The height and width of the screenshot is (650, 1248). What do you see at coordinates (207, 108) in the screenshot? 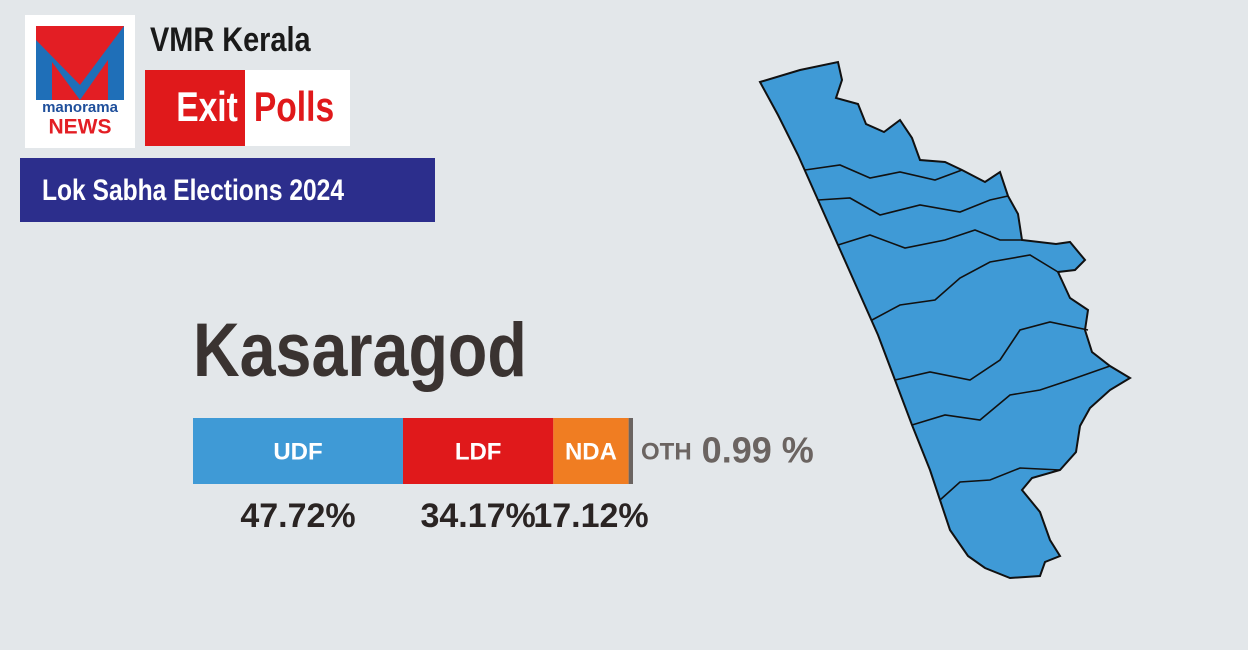
I see `exit-text: Exit` at bounding box center [207, 108].